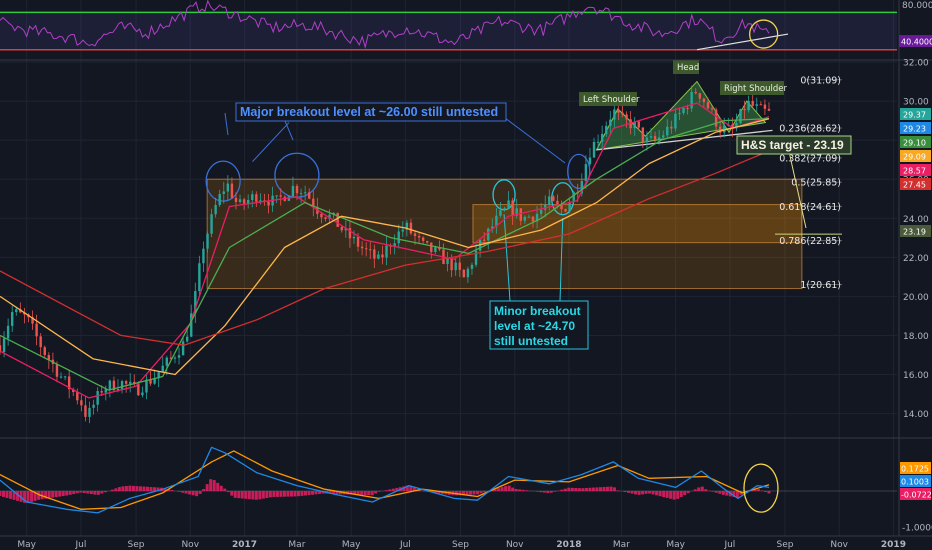 Image resolution: width=932 pixels, height=550 pixels. What do you see at coordinates (916, 103) in the screenshot?
I see `price-tick-label: 30.00` at bounding box center [916, 103].